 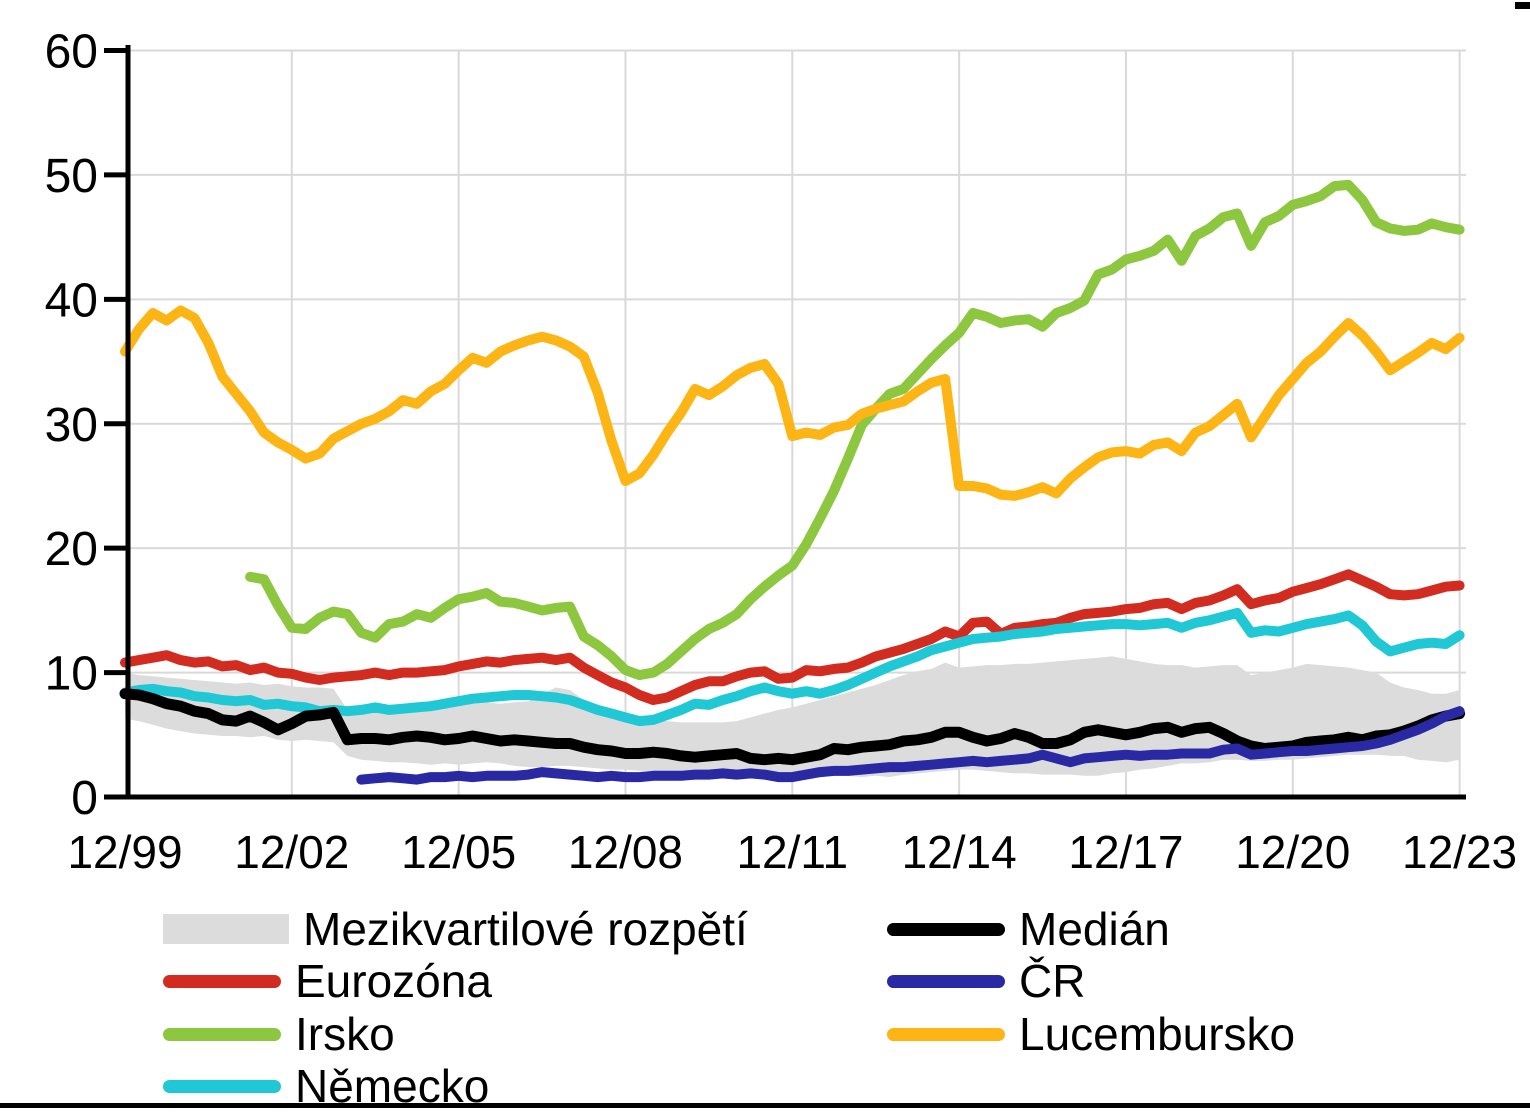 What do you see at coordinates (946, 981) in the screenshot?
I see `czech-republic-line-swatch` at bounding box center [946, 981].